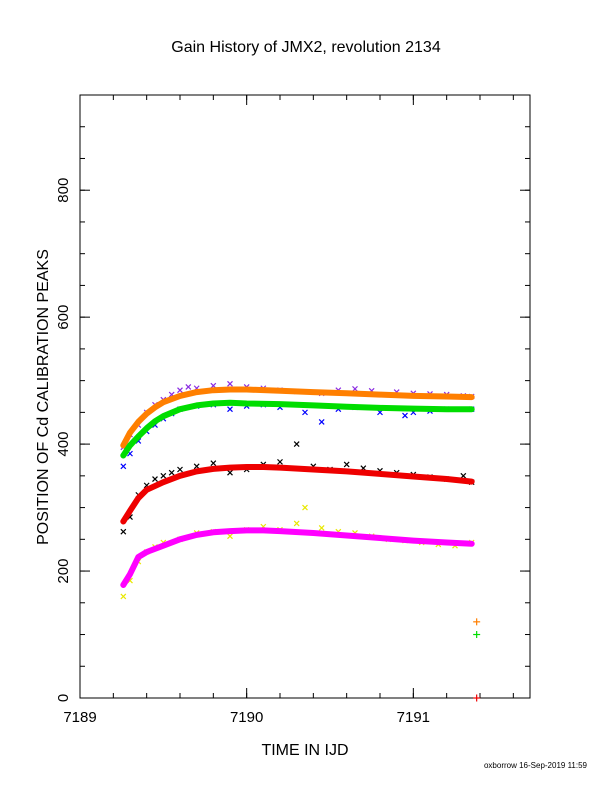  I want to click on y-tick-label: 800, so click(63, 190).